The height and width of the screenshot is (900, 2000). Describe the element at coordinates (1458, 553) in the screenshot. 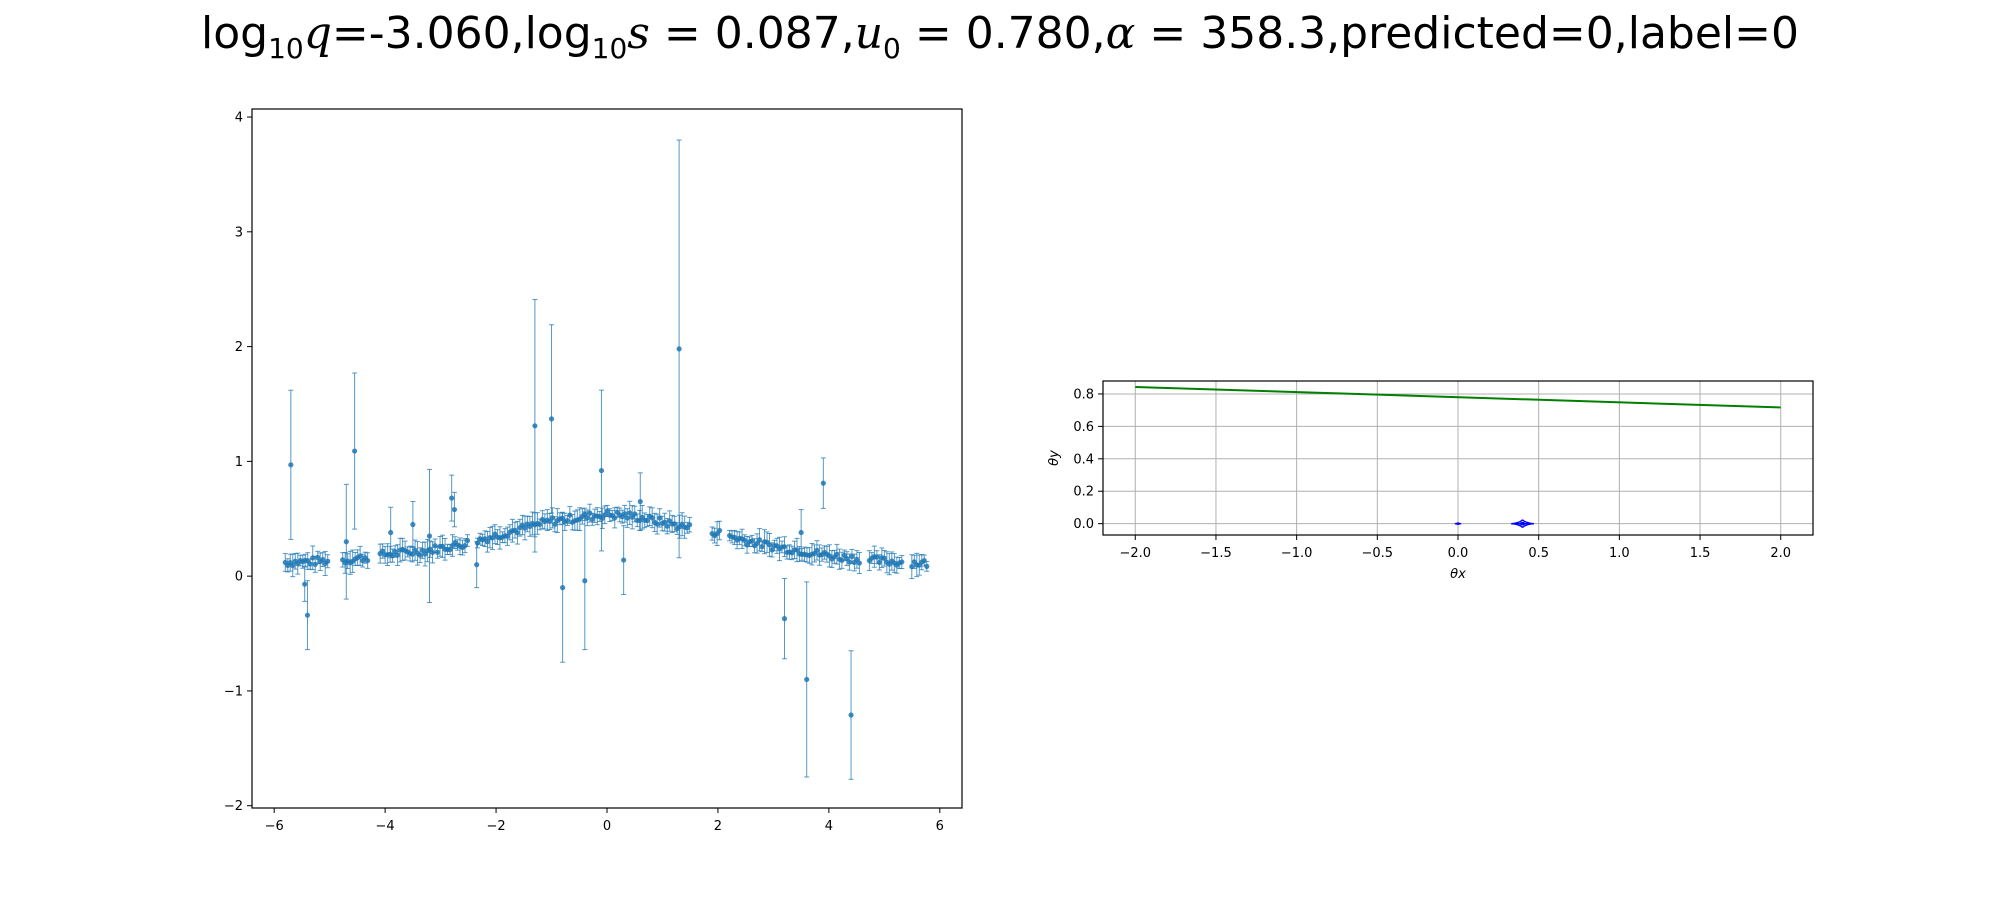

I see `lens-geometry-xtick-label: 0.0` at that location.